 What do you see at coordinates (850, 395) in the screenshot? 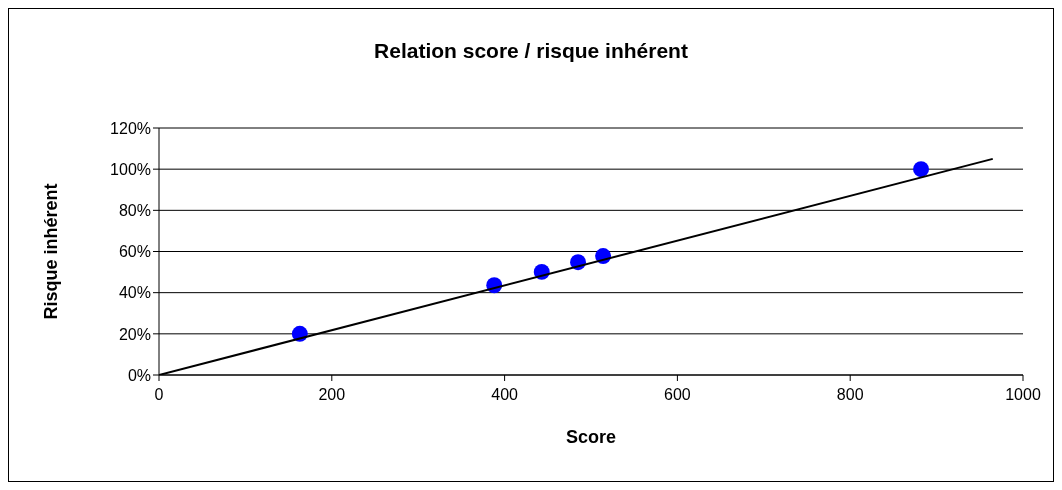
I see `x-tick-label: 800` at bounding box center [850, 395].